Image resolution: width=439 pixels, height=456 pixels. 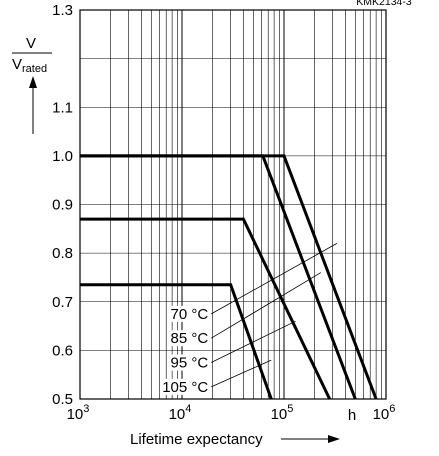 I want to click on y-tick-labels: 0.5 0.6 0.7 0.8 0.9 1.0 1.1 1.3, so click(x=62, y=205).